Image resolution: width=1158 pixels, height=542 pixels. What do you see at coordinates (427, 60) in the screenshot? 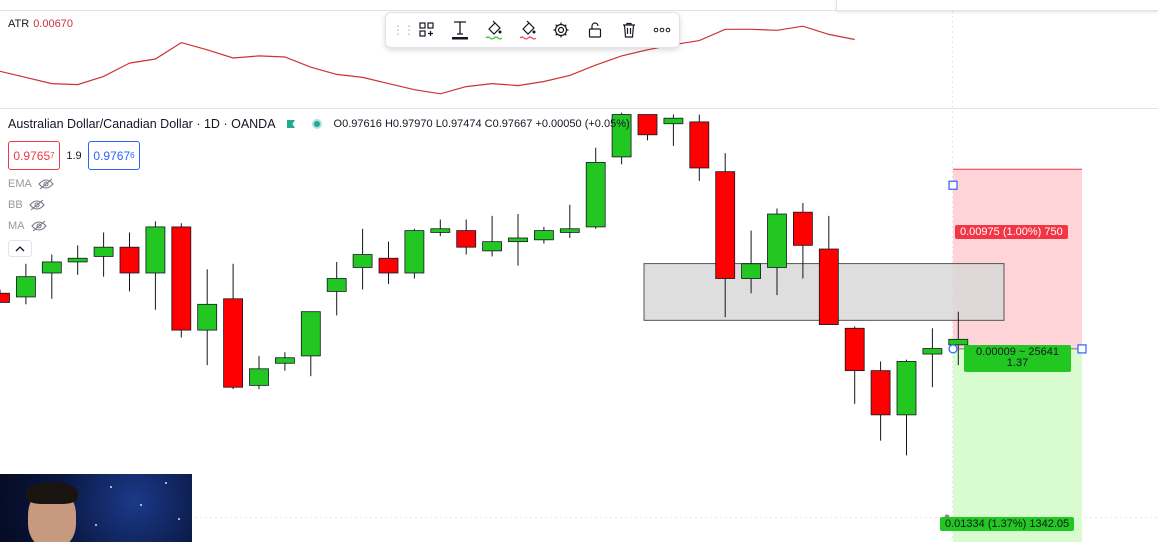
I see `atr-line` at bounding box center [427, 60].